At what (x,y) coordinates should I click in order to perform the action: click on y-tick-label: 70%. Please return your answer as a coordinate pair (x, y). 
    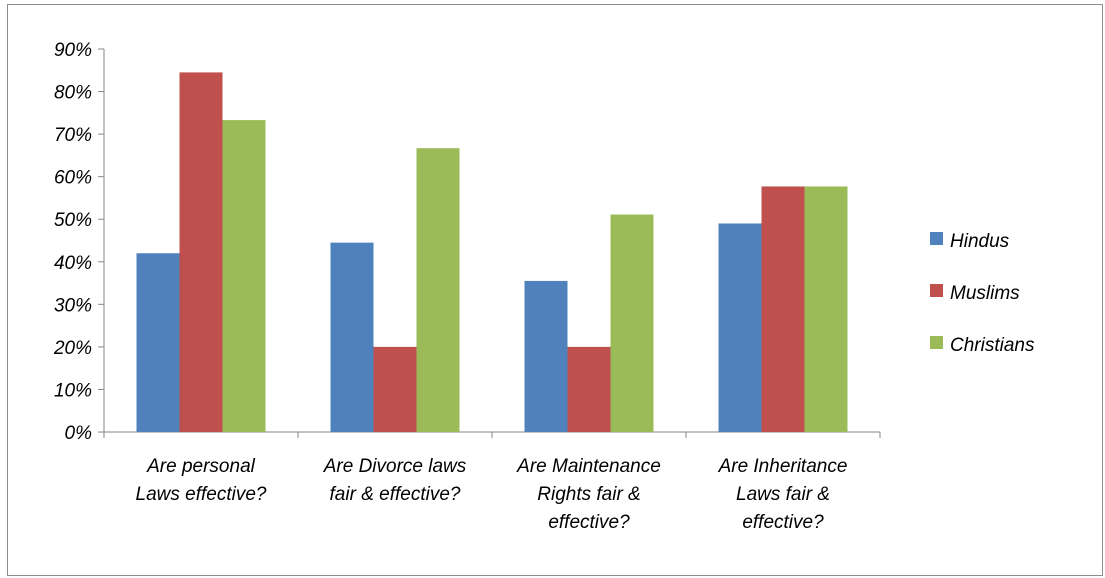
    Looking at the image, I should click on (73, 135).